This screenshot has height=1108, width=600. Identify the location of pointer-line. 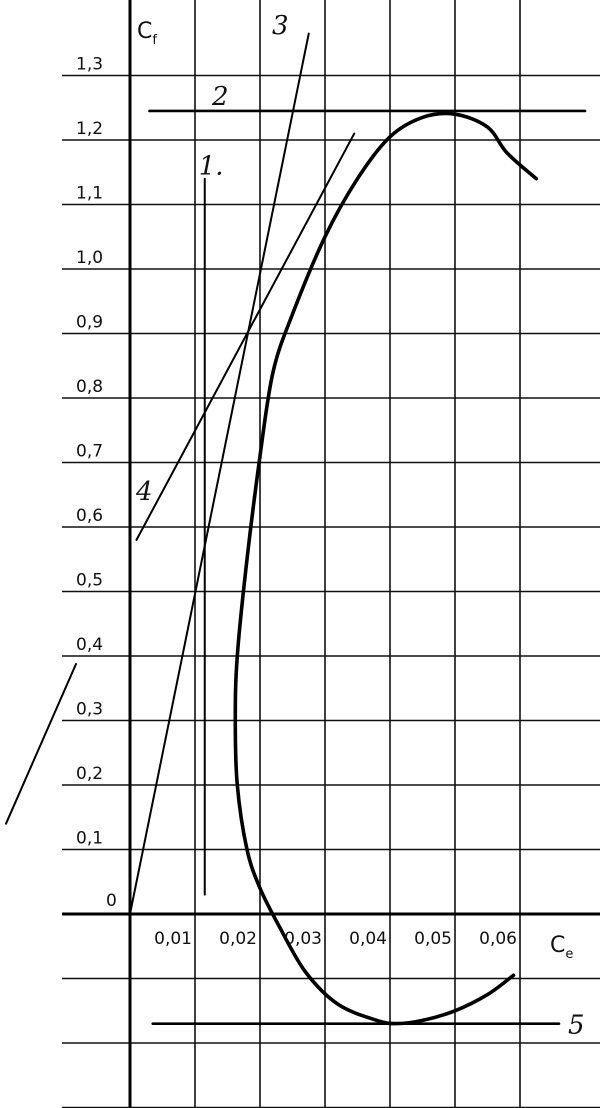
(41, 744).